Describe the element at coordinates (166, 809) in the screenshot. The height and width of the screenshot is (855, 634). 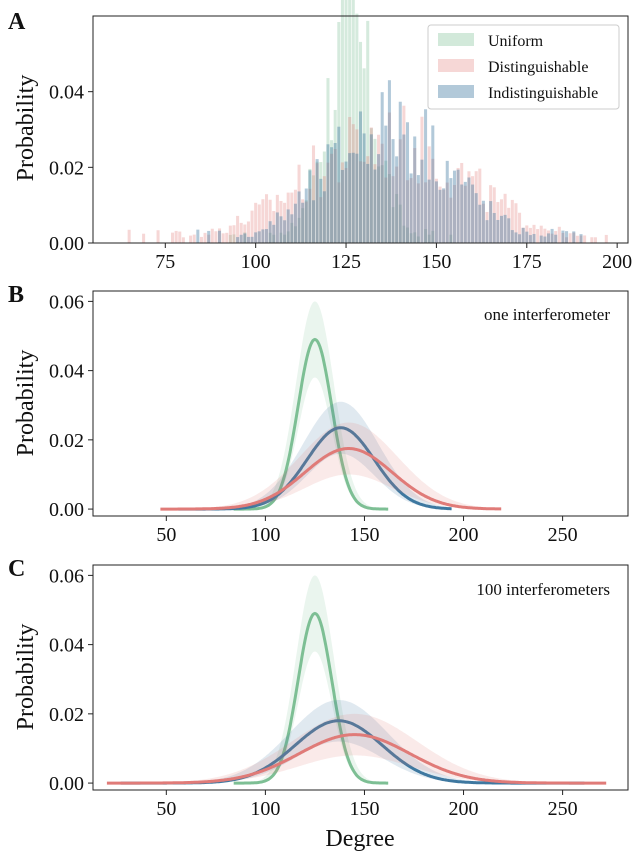
I see `x-tick-label: 50` at that location.